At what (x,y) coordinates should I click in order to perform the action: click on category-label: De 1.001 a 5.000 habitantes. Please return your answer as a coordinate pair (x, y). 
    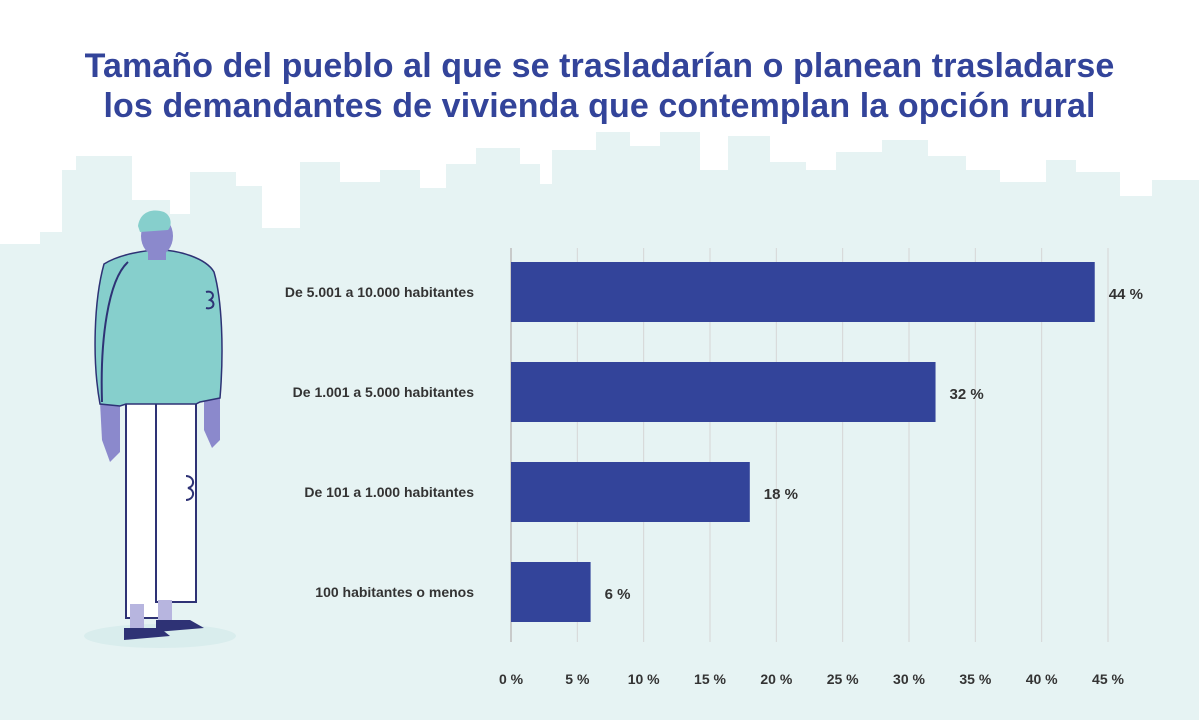
    Looking at the image, I should click on (384, 392).